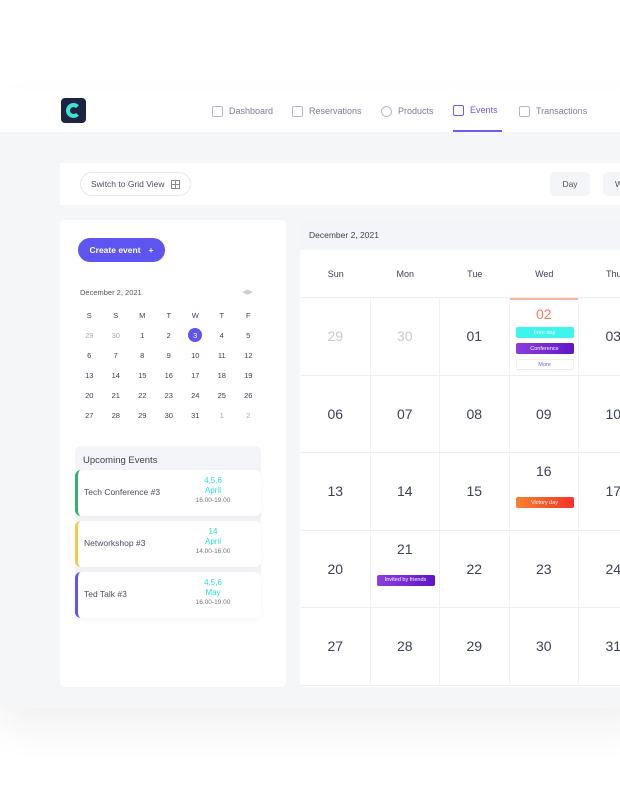  Describe the element at coordinates (570, 184) in the screenshot. I see `day-view-button: Day` at that location.